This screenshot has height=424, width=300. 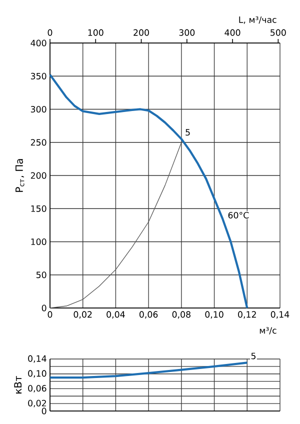 I want to click on x-tick-label: 0,10, so click(x=214, y=315).